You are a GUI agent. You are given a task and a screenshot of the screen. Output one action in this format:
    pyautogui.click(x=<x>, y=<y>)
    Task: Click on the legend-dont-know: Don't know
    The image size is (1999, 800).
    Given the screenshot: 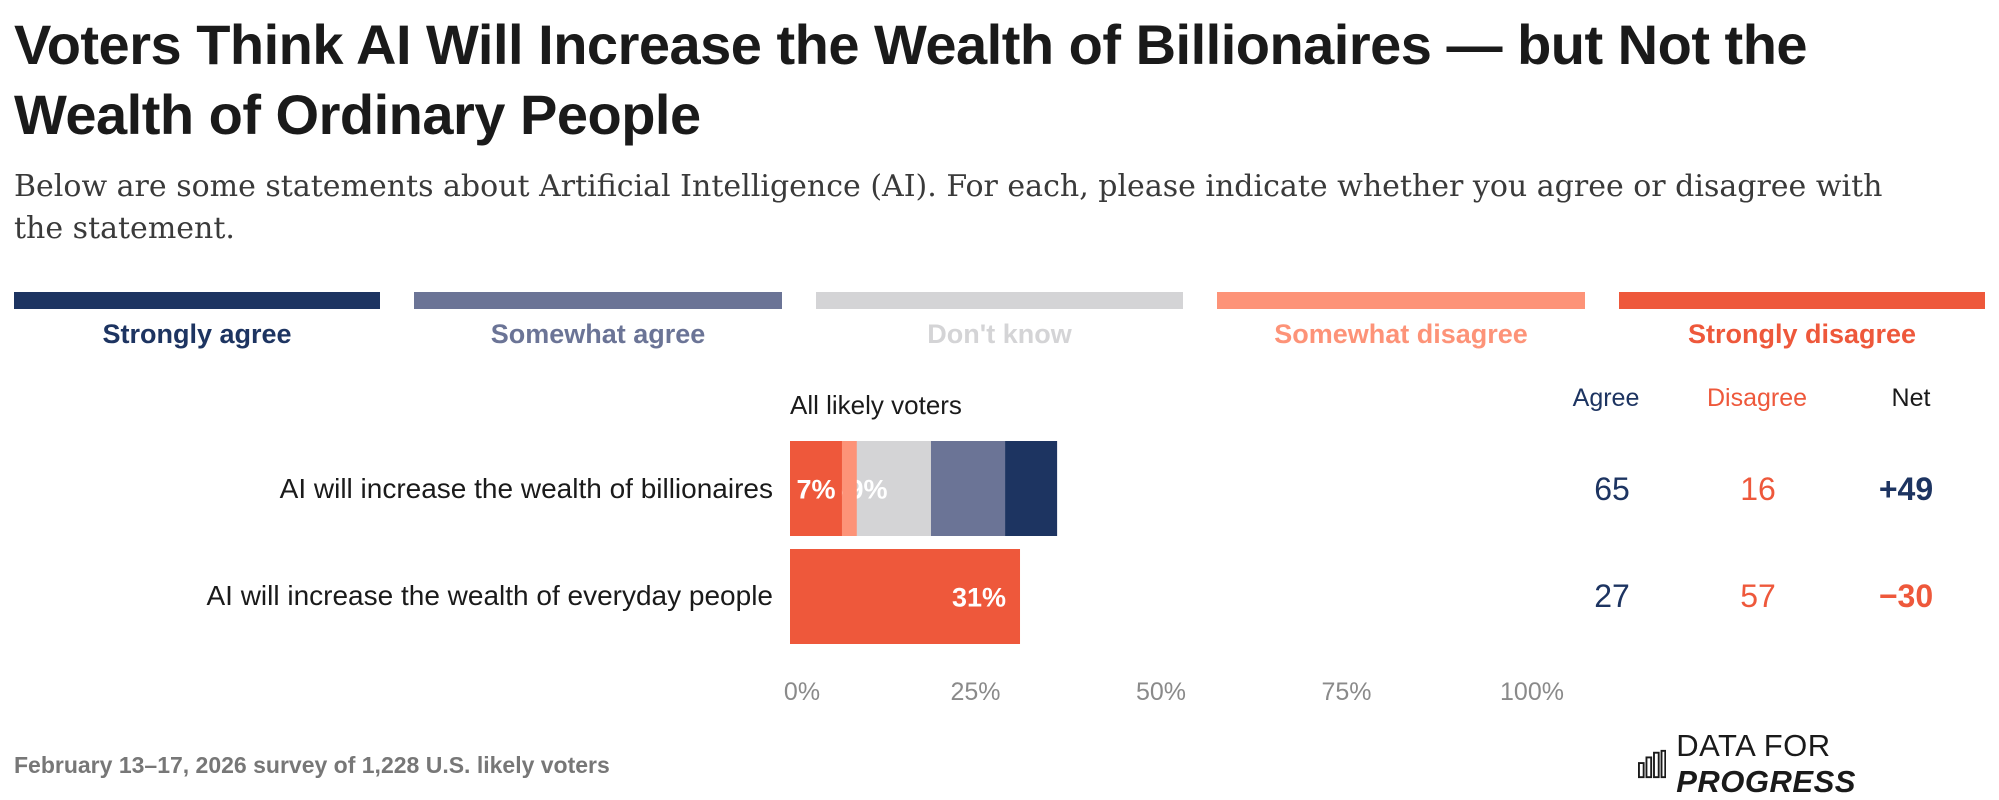 What is the action you would take?
    pyautogui.click(x=999, y=322)
    